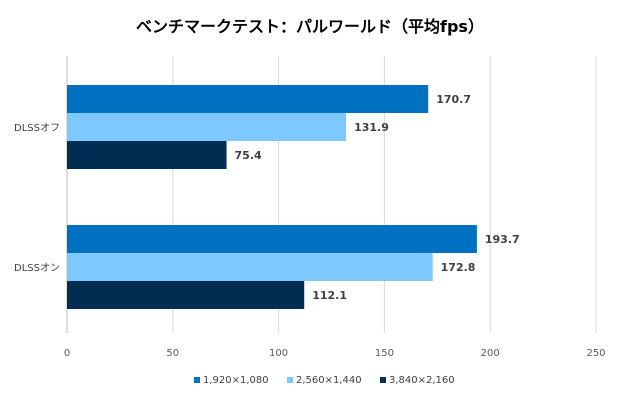 The height and width of the screenshot is (400, 620). Describe the element at coordinates (329, 295) in the screenshot. I see `data-label: 112.1` at that location.